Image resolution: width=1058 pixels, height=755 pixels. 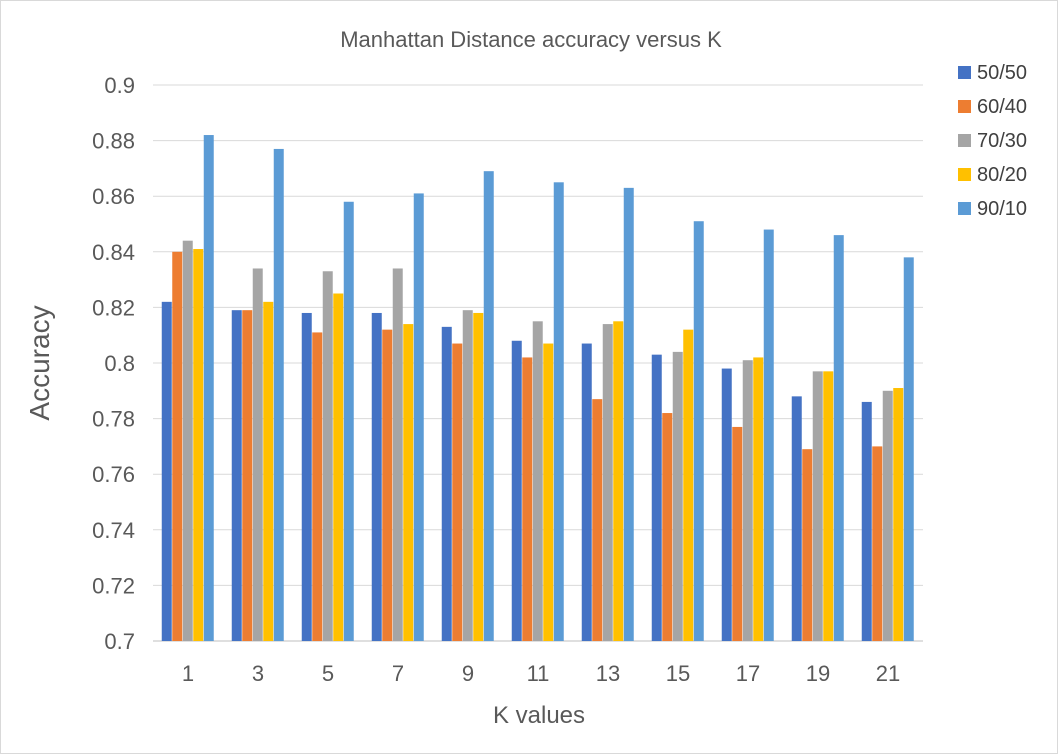 What do you see at coordinates (887, 515) in the screenshot?
I see `bar-70-30-k21` at bounding box center [887, 515].